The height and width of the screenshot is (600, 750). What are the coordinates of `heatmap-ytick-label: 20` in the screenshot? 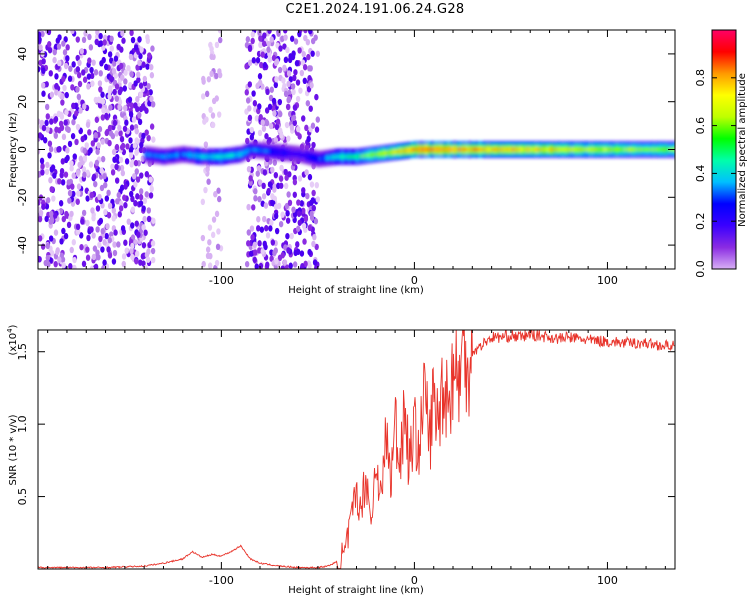 It's located at (22, 102).